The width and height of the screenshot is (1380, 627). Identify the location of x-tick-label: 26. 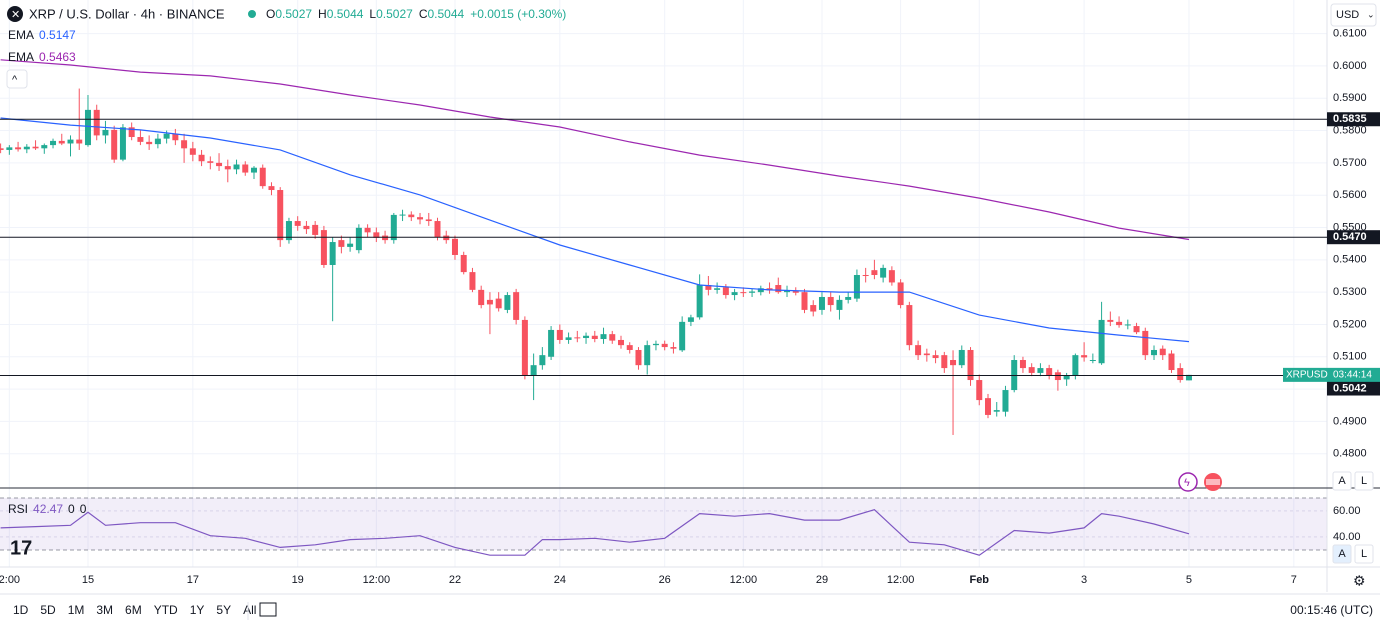
(665, 580).